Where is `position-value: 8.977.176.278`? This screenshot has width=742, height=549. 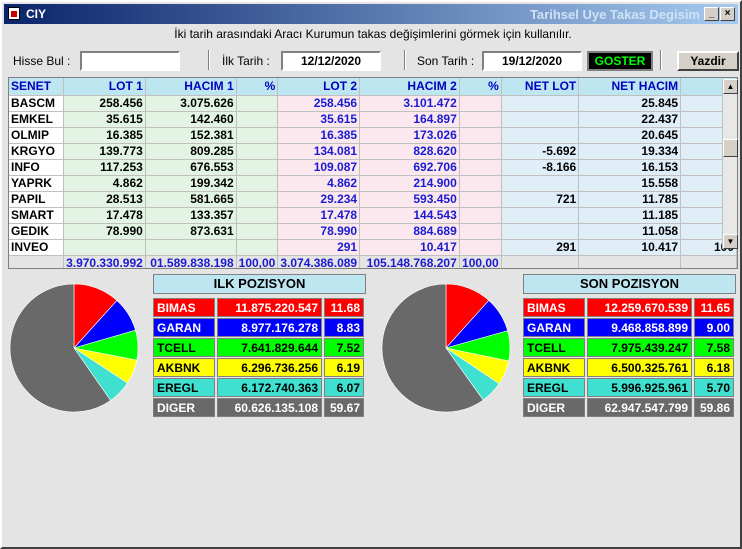 position-value: 8.977.176.278 is located at coordinates (269, 327).